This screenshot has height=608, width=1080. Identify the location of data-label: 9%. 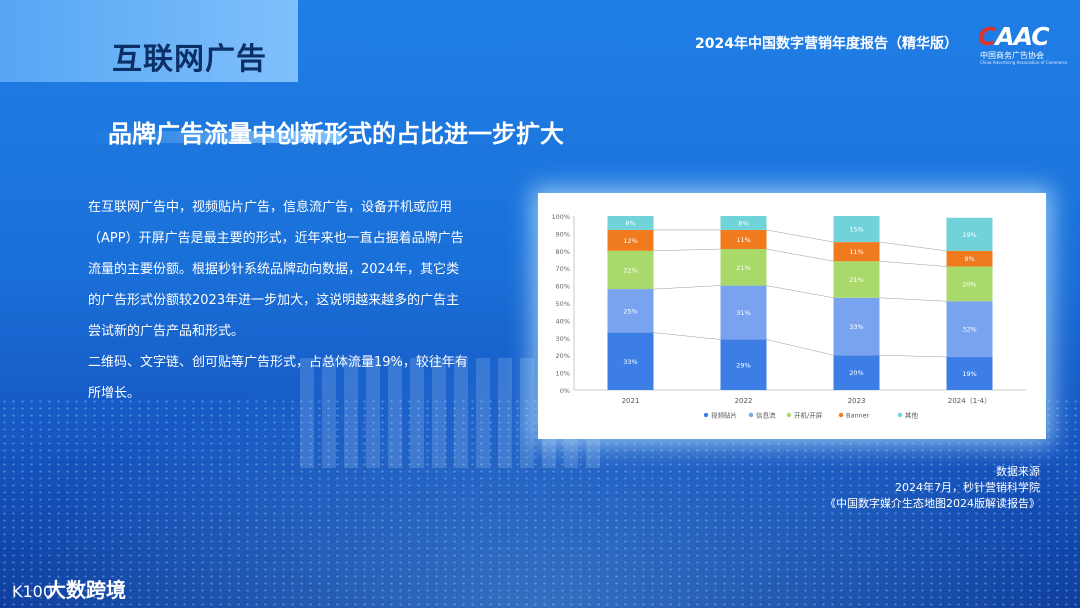
(969, 259).